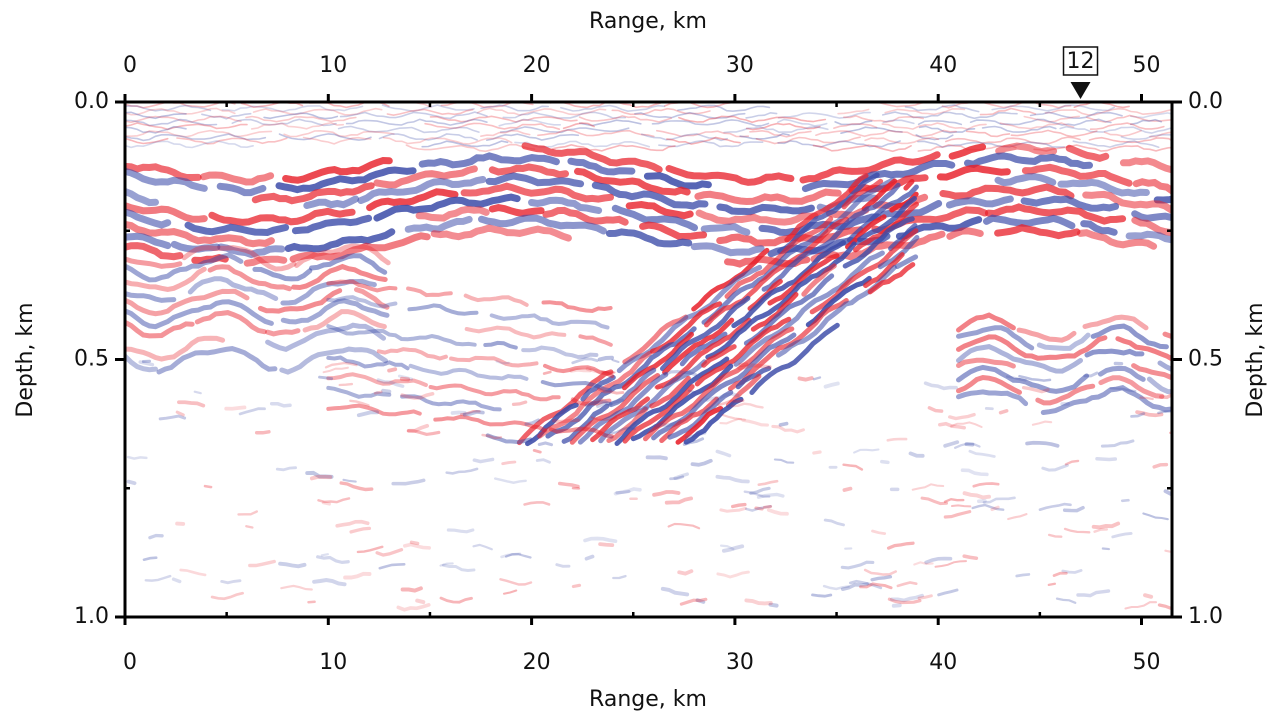 The image size is (1279, 719). What do you see at coordinates (740, 662) in the screenshot?
I see `x-tick-label-bottom: 30` at bounding box center [740, 662].